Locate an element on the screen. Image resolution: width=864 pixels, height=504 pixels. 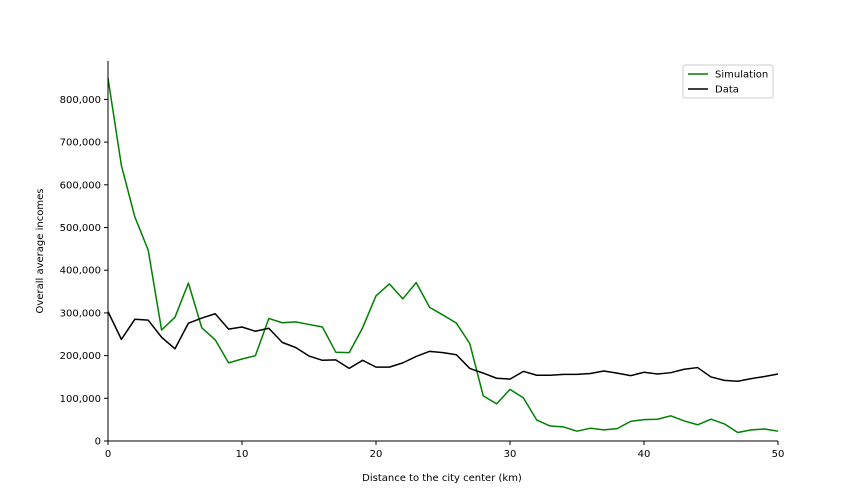
y-axis-label: Overall average incomes is located at coordinates (40, 251).